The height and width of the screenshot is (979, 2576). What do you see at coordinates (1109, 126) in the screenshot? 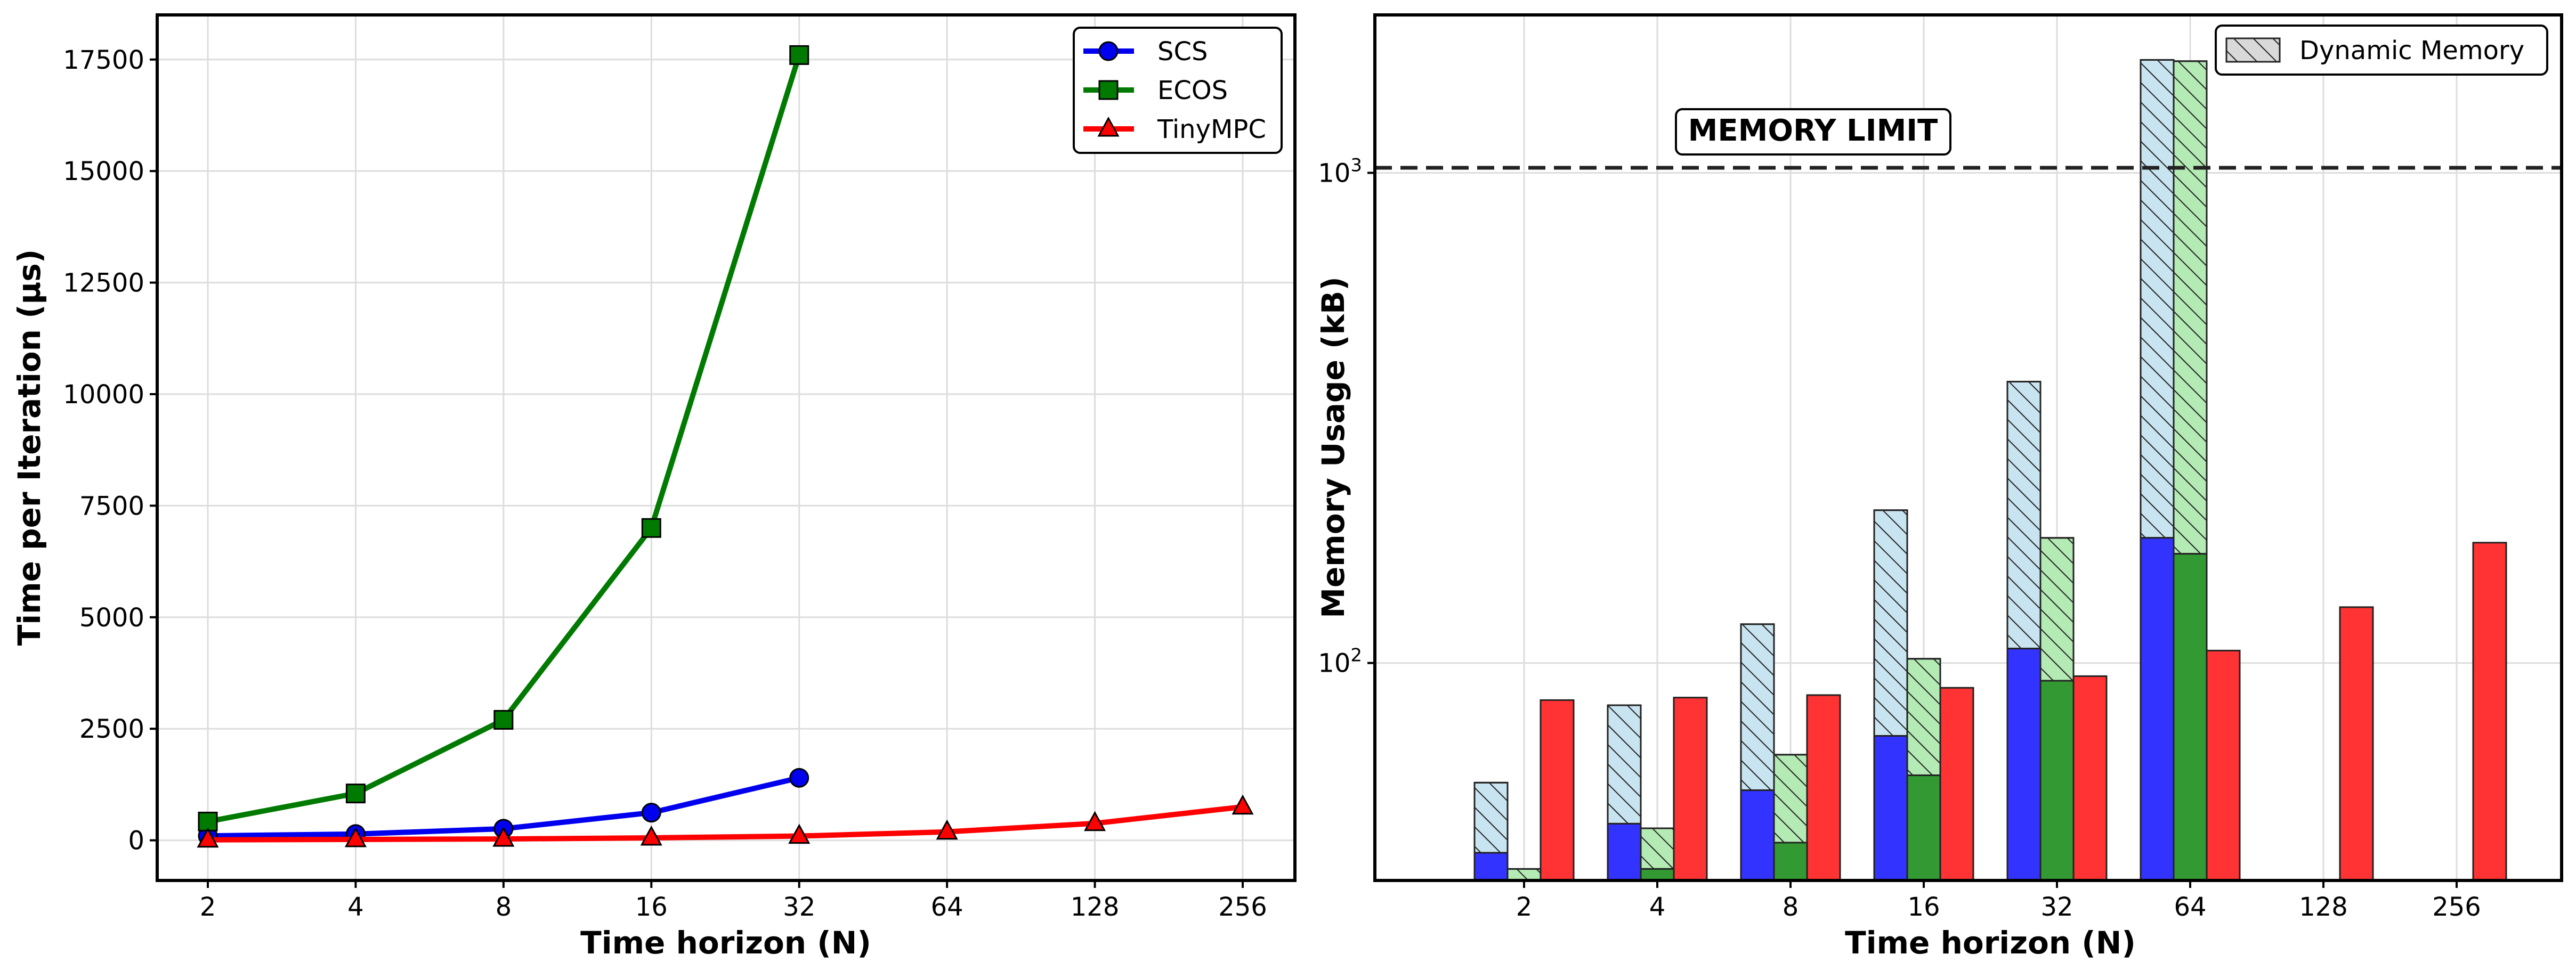
I see `tinympc-legend-marker` at bounding box center [1109, 126].